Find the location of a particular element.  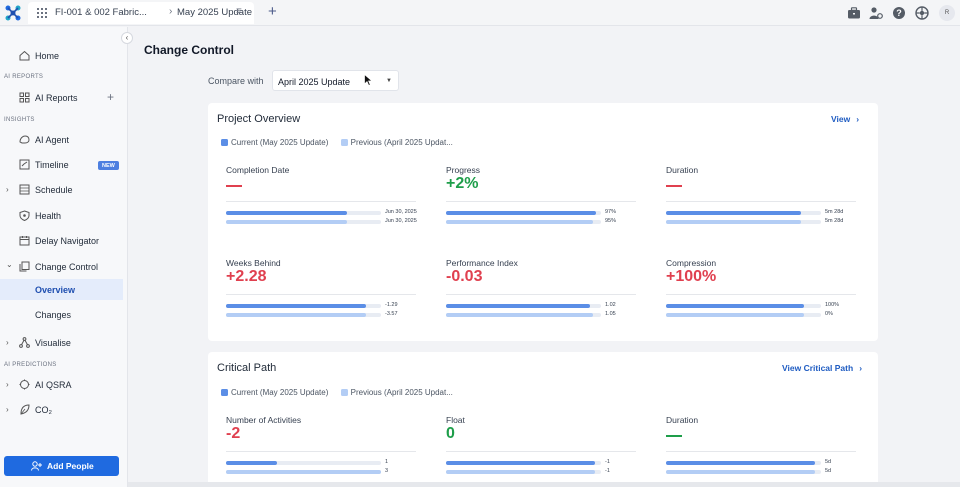

compare-select: April 2025 Update ▼ is located at coordinates (335, 80).